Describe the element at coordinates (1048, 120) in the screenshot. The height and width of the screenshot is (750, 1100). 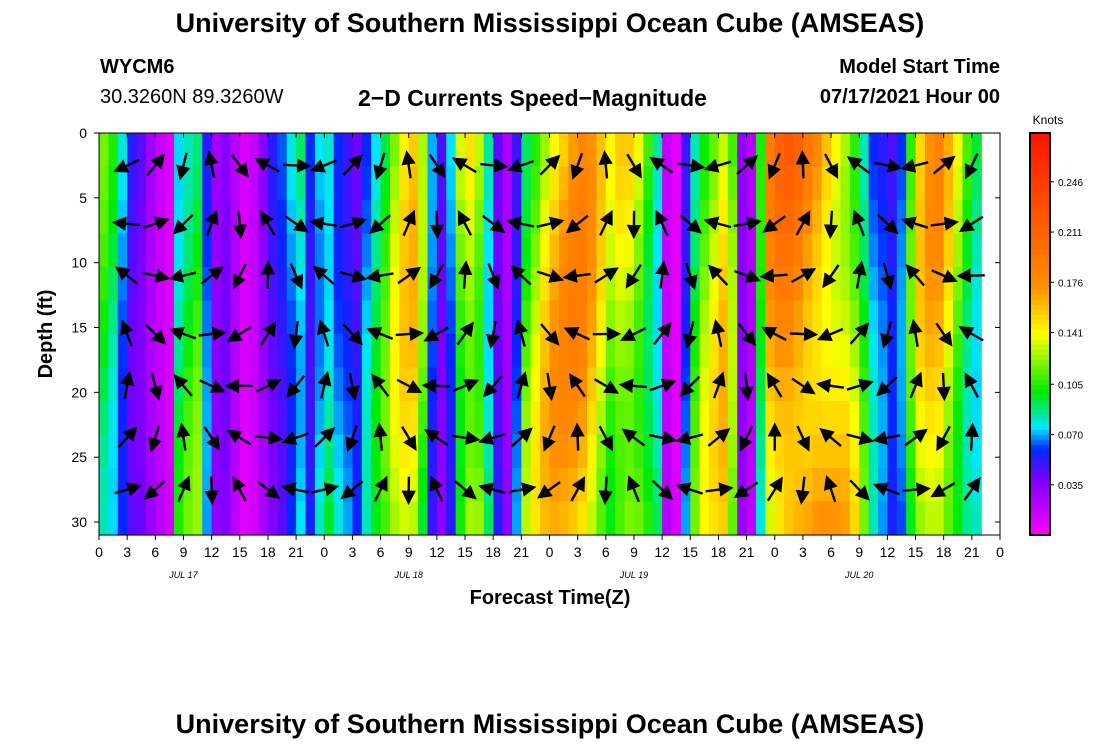
I see `colorbar-unit: Knots` at that location.